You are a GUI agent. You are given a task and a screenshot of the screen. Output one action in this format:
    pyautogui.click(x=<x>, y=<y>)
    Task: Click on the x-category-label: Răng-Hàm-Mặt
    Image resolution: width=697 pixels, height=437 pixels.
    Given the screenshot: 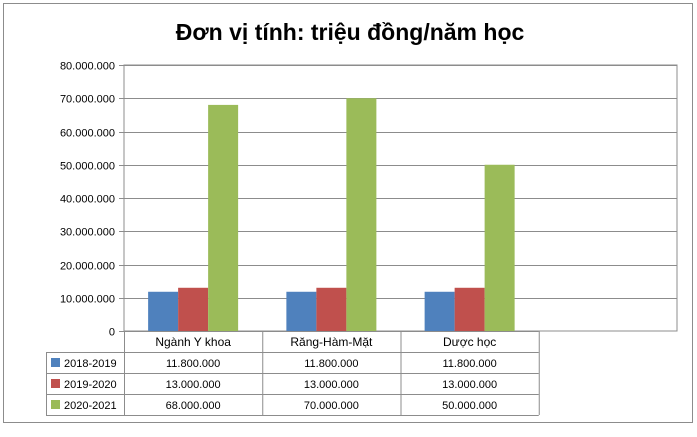 What is the action you would take?
    pyautogui.click(x=331, y=342)
    